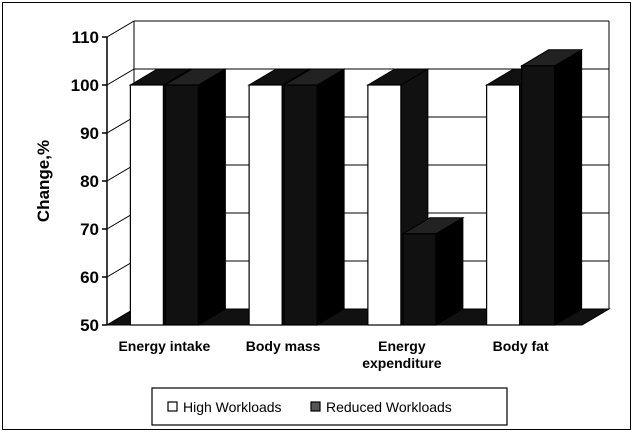 This screenshot has height=434, width=635. Describe the element at coordinates (402, 363) in the screenshot. I see `x-tick-label-line: expenditure` at that location.